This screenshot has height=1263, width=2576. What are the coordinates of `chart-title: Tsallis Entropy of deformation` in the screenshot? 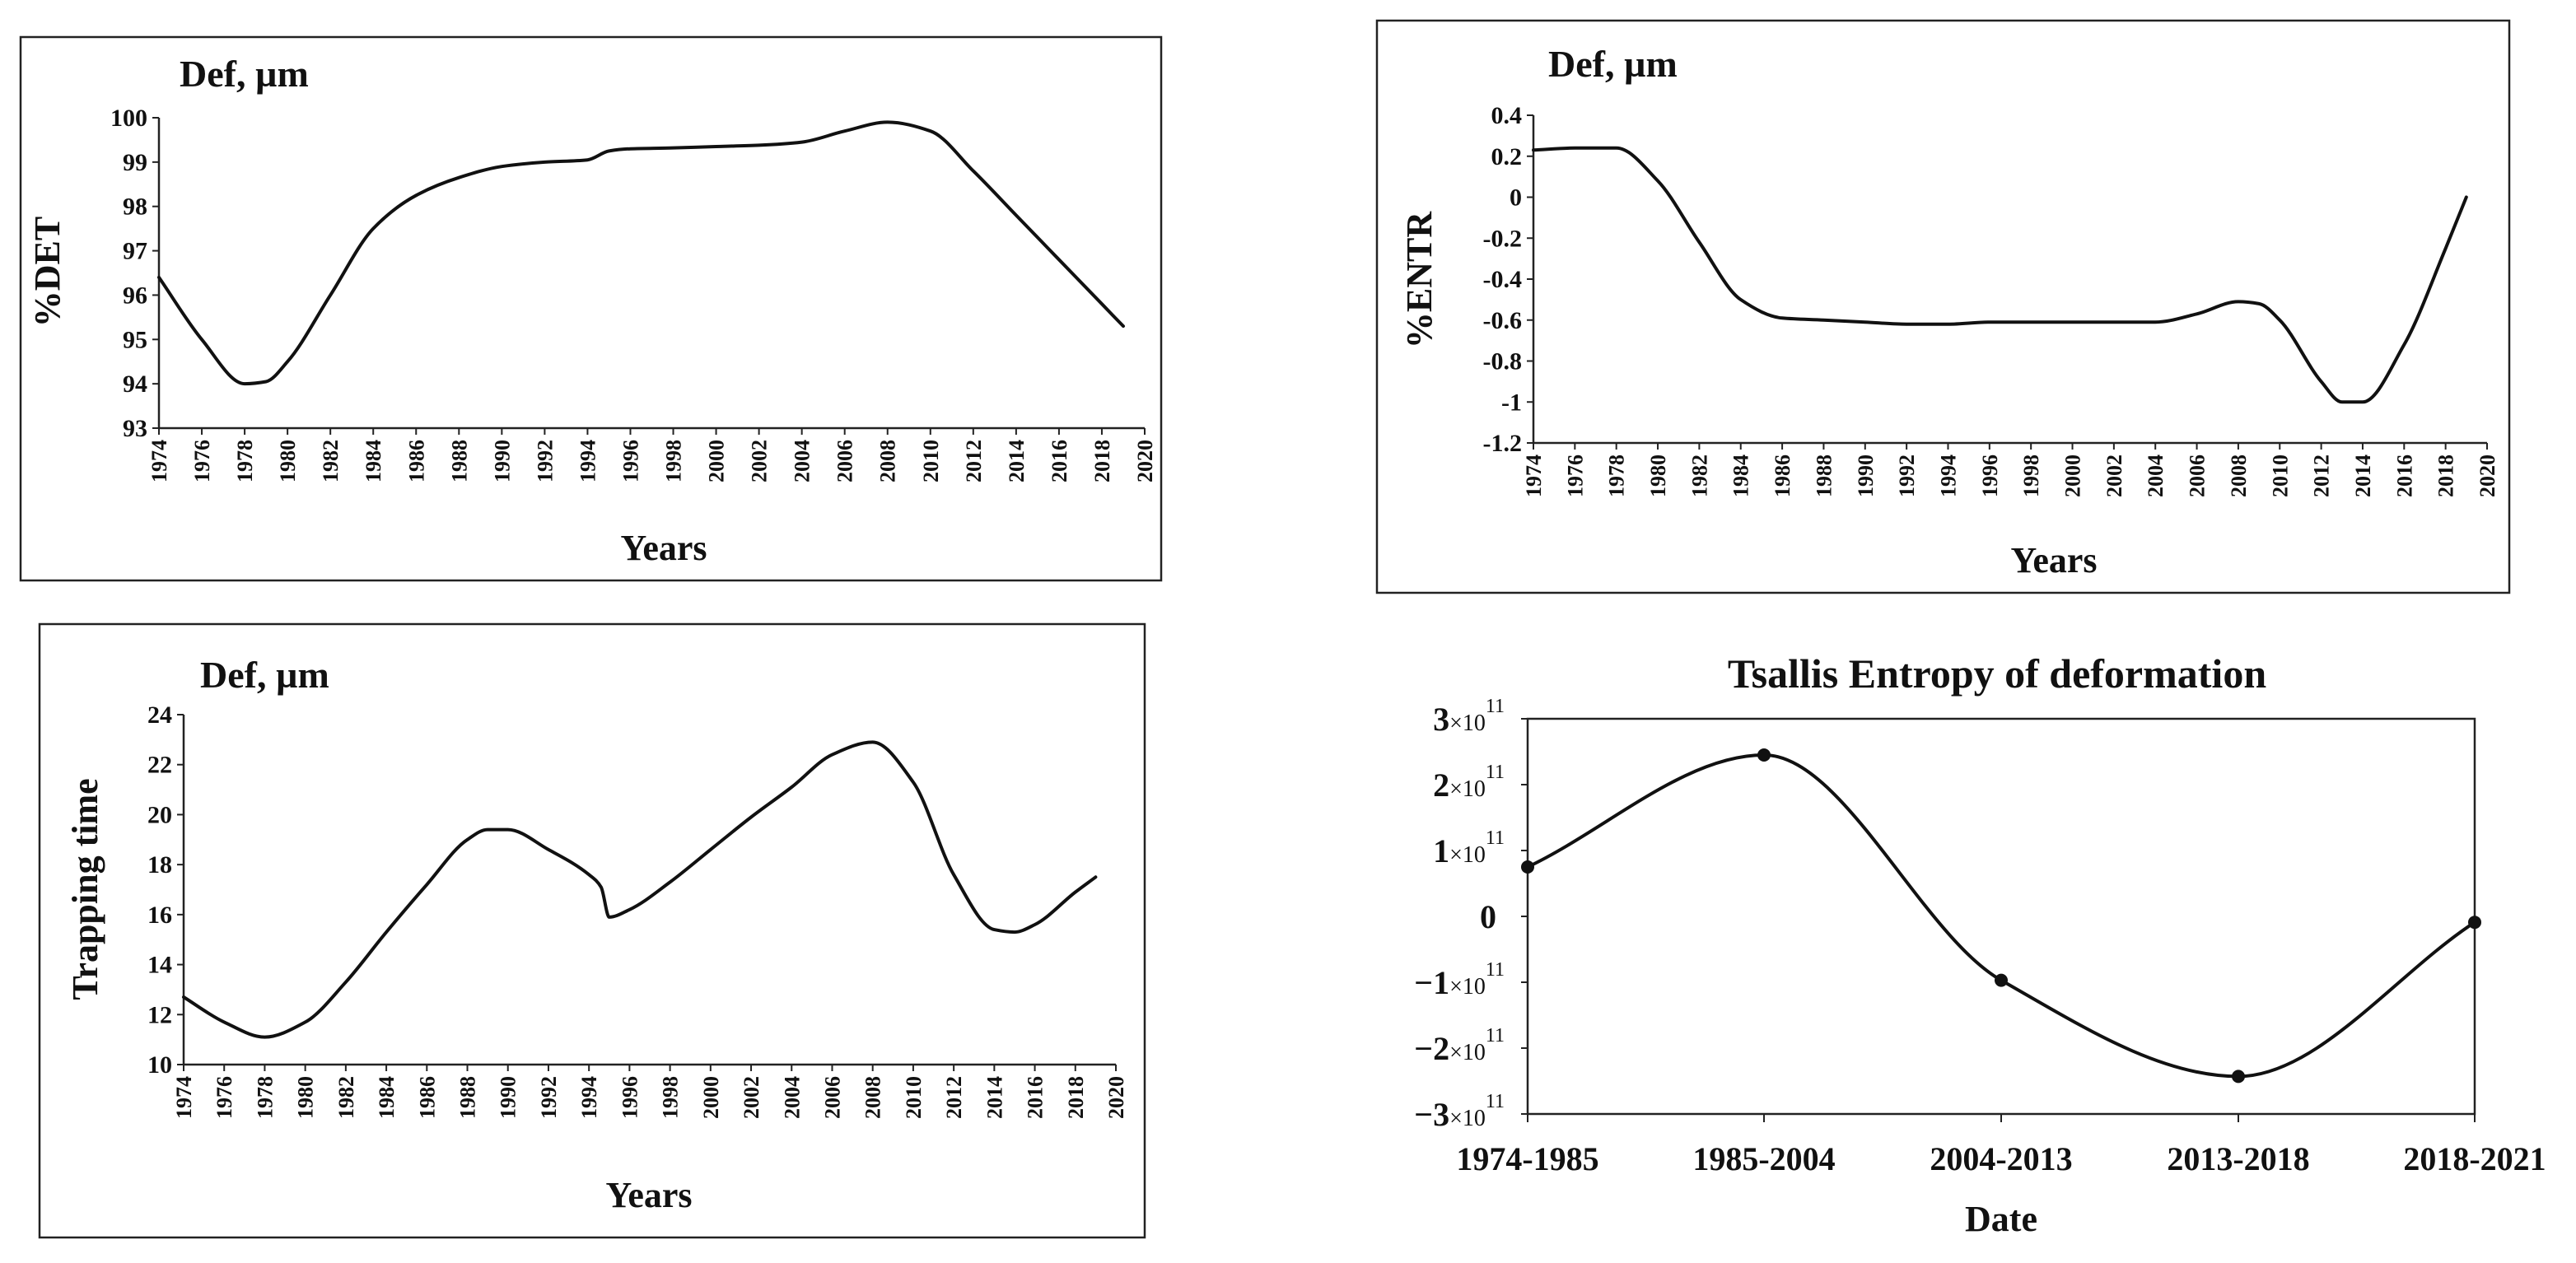 It's located at (1997, 673).